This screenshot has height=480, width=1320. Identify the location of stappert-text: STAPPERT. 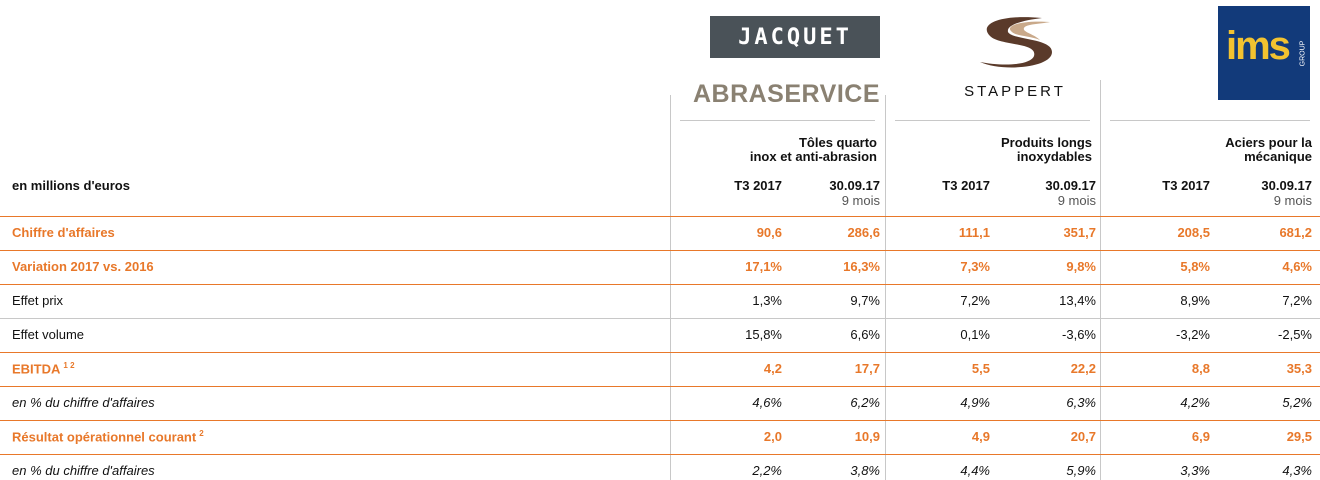
(1015, 91).